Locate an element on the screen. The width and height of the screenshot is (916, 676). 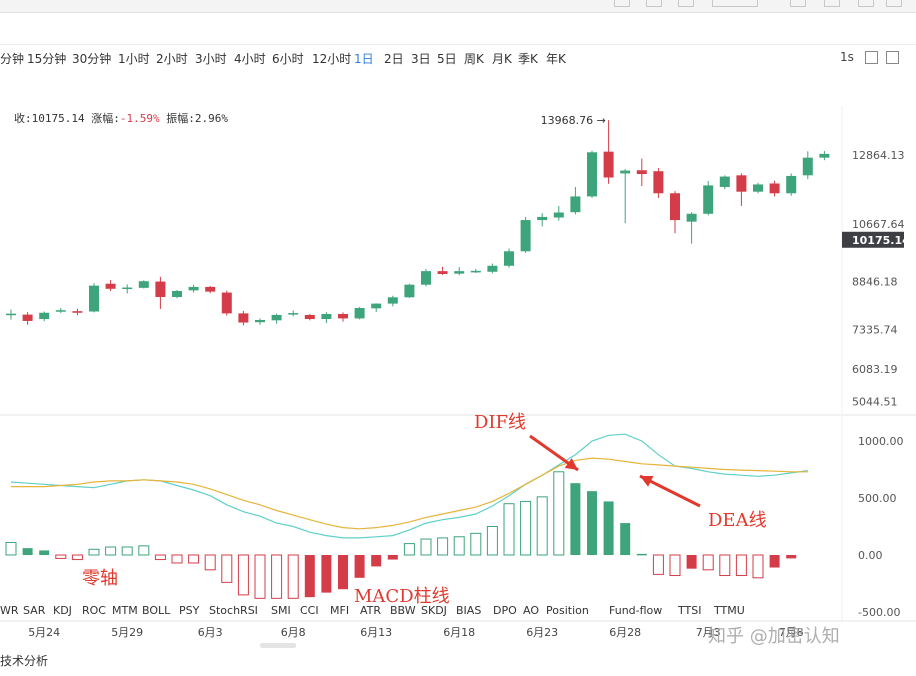
indicator-tab-mfi: MFI is located at coordinates (340, 610).